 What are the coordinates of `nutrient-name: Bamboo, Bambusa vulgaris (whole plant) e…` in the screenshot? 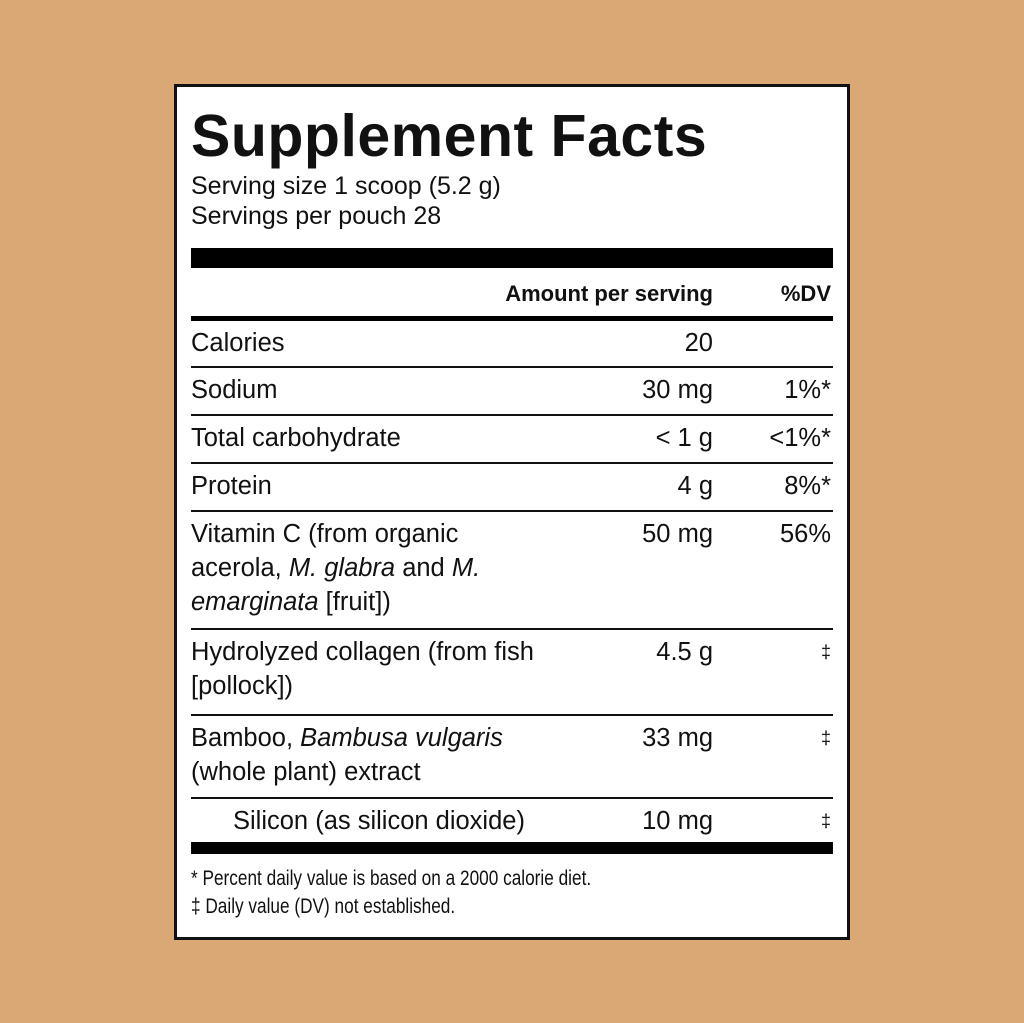 It's located at (381, 755).